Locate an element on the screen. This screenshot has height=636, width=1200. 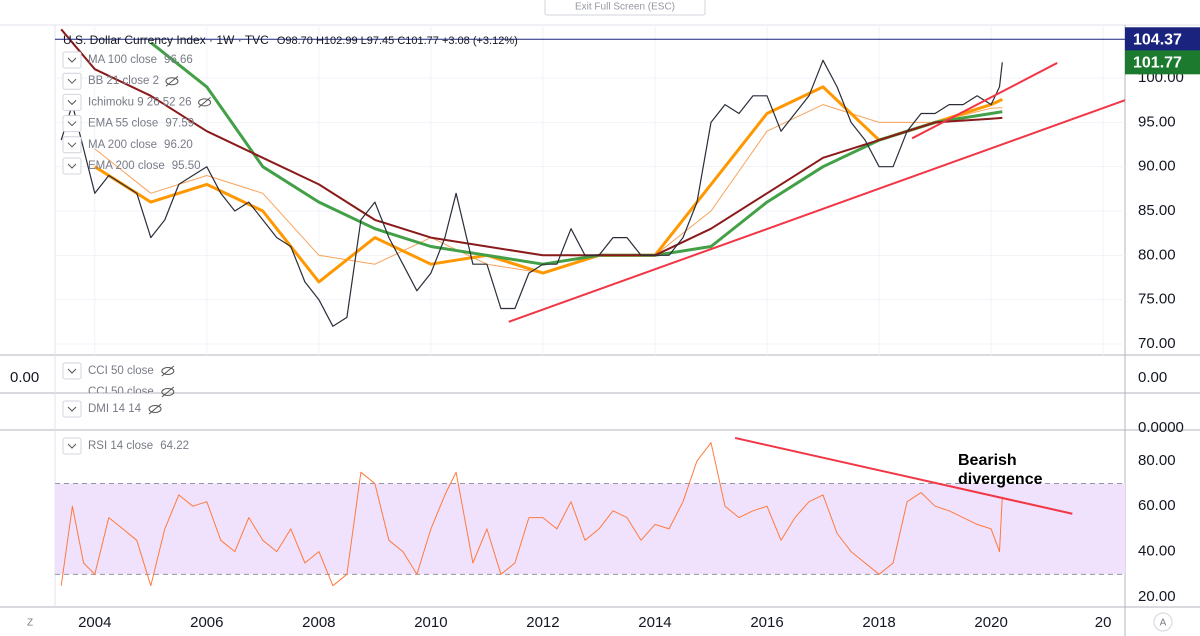
corner-right: A is located at coordinates (1163, 623).